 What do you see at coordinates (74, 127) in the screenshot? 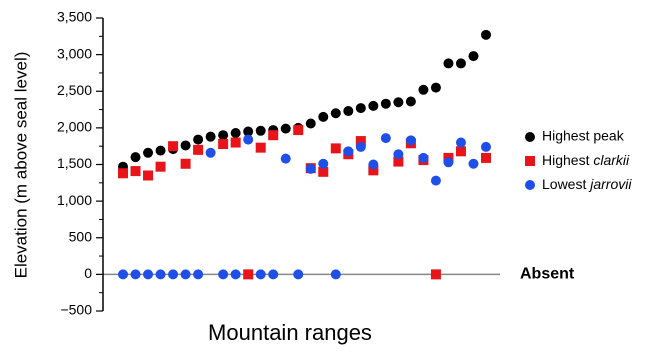
I see `y-tick-label: 2,000` at bounding box center [74, 127].